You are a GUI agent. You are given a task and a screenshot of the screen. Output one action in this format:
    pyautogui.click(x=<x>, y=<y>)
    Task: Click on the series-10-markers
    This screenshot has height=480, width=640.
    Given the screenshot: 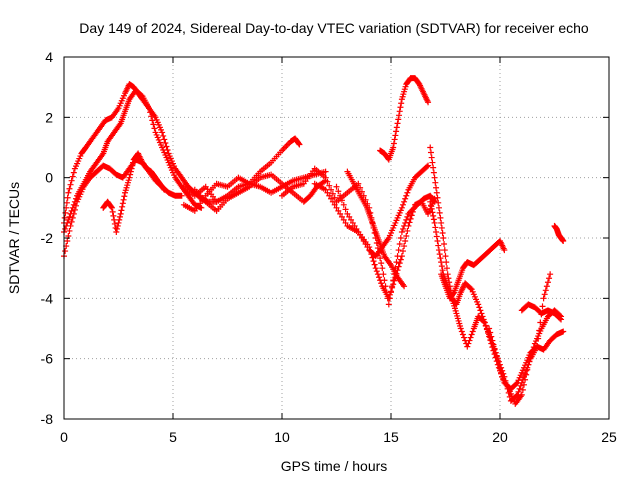 What is the action you would take?
    pyautogui.click(x=376, y=229)
    